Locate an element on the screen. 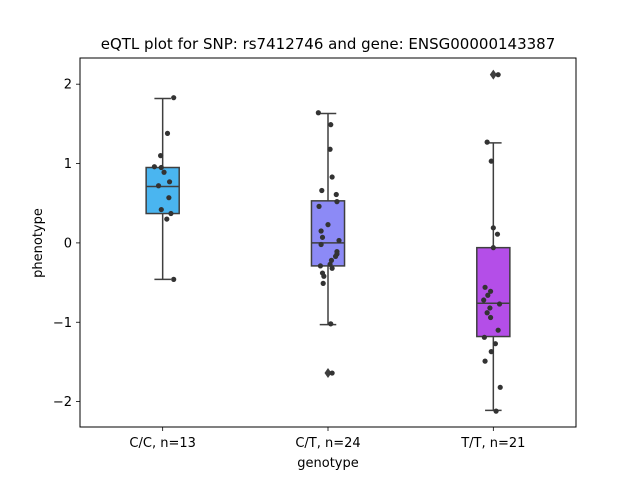 The image size is (640, 480). y-tick-label: −2 is located at coordinates (62, 402).